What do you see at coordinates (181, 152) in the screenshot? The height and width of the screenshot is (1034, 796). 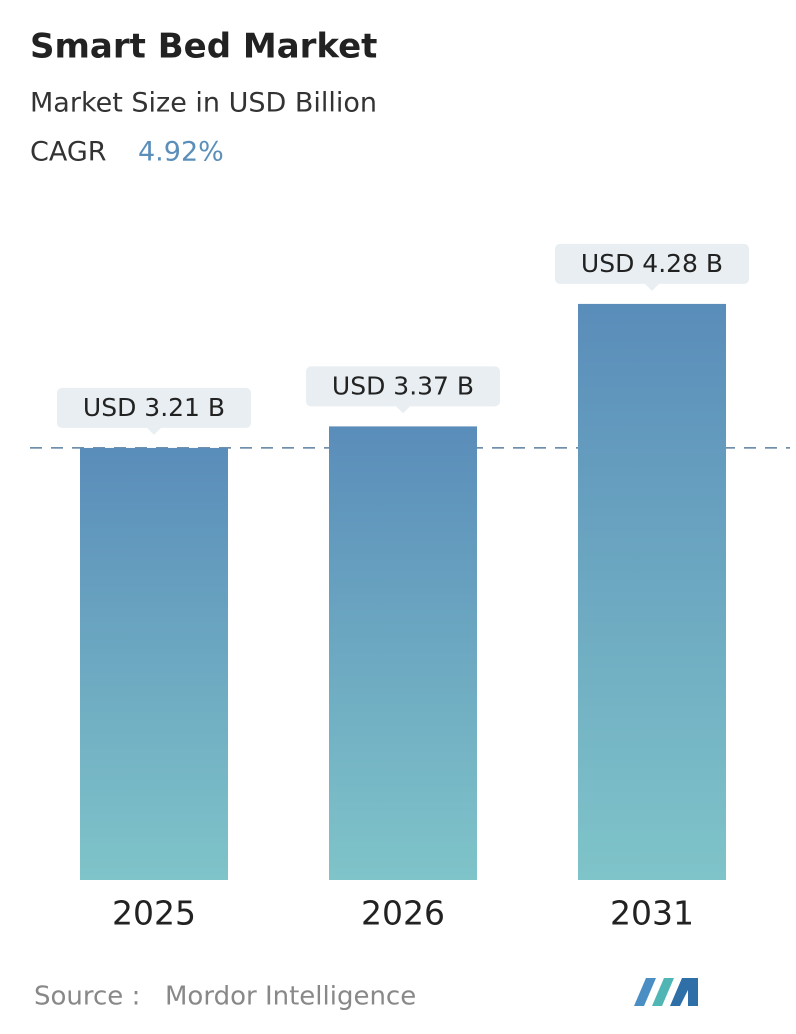 I see `cagr-value: 4.92%` at bounding box center [181, 152].